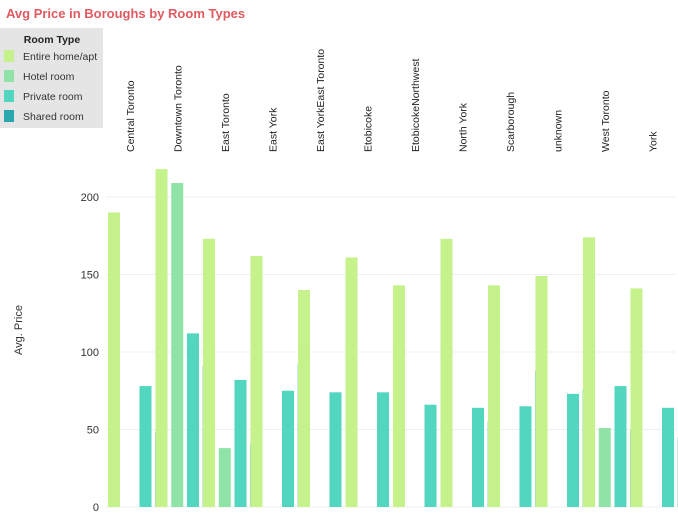 This screenshot has width=678, height=513. I want to click on category-label: East YorkEast Toronto, so click(321, 100).